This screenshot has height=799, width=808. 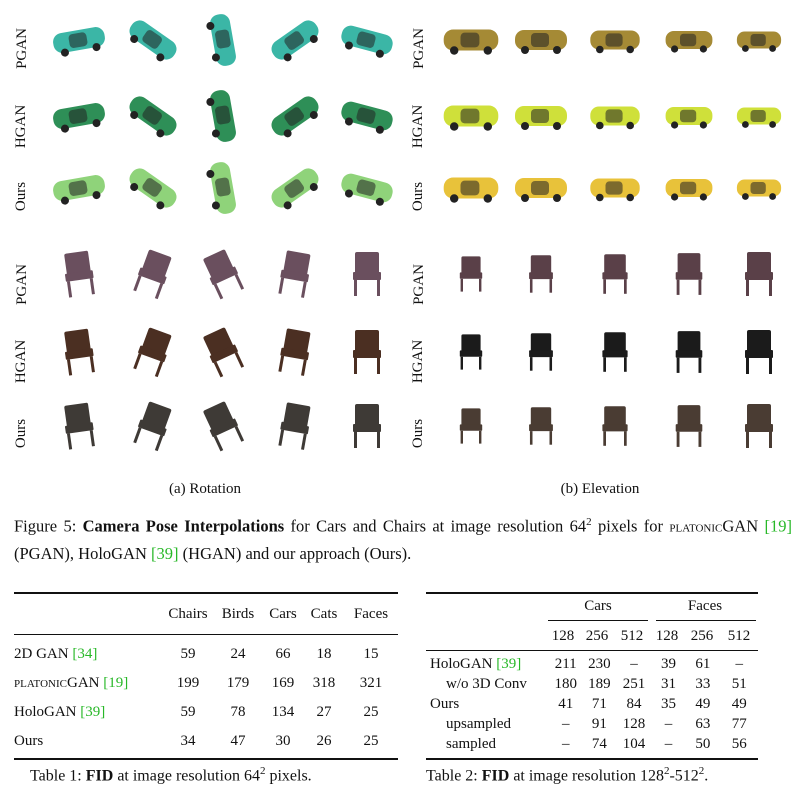 I want to click on table-cell: 71, so click(x=599, y=703).